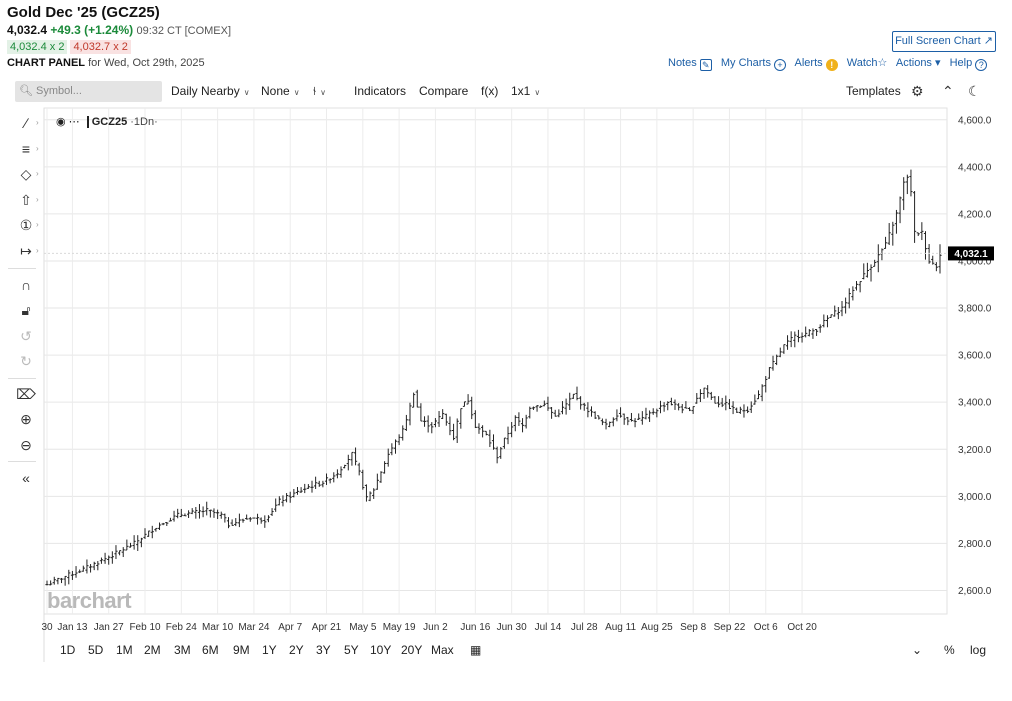 This screenshot has height=701, width=1012. Describe the element at coordinates (525, 91) in the screenshot. I see `layout-dropdown: 1x1 ∨` at that location.